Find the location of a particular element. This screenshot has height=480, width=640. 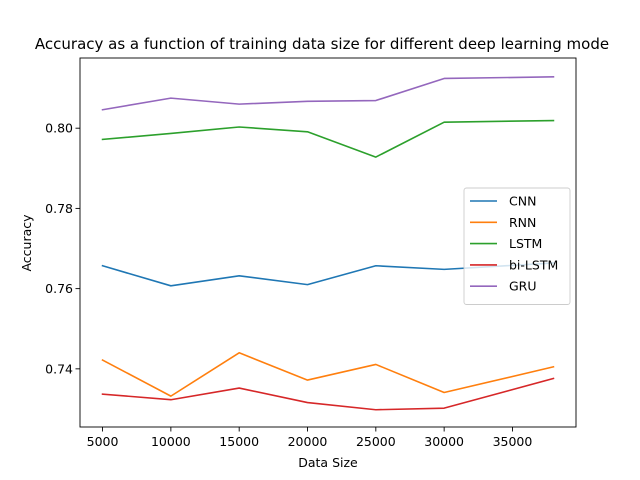

legend-label: GRU is located at coordinates (523, 286).